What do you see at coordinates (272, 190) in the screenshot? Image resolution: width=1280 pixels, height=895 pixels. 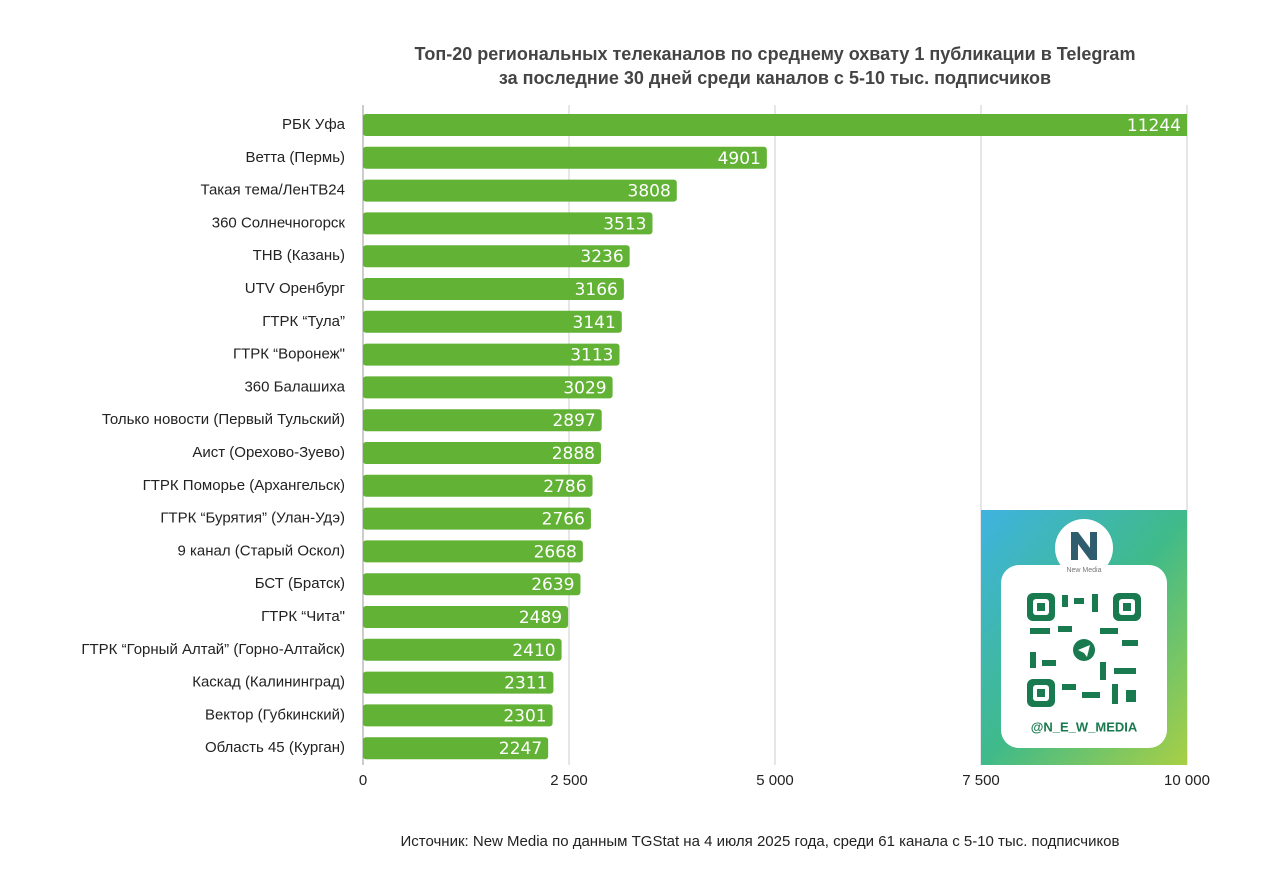 I see `y-tick-label: Такая тема/ЛенТВ24` at bounding box center [272, 190].